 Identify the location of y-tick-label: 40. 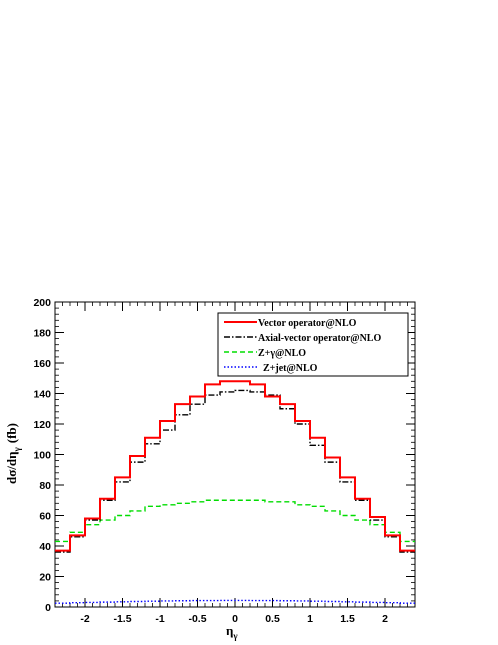
(45, 547).